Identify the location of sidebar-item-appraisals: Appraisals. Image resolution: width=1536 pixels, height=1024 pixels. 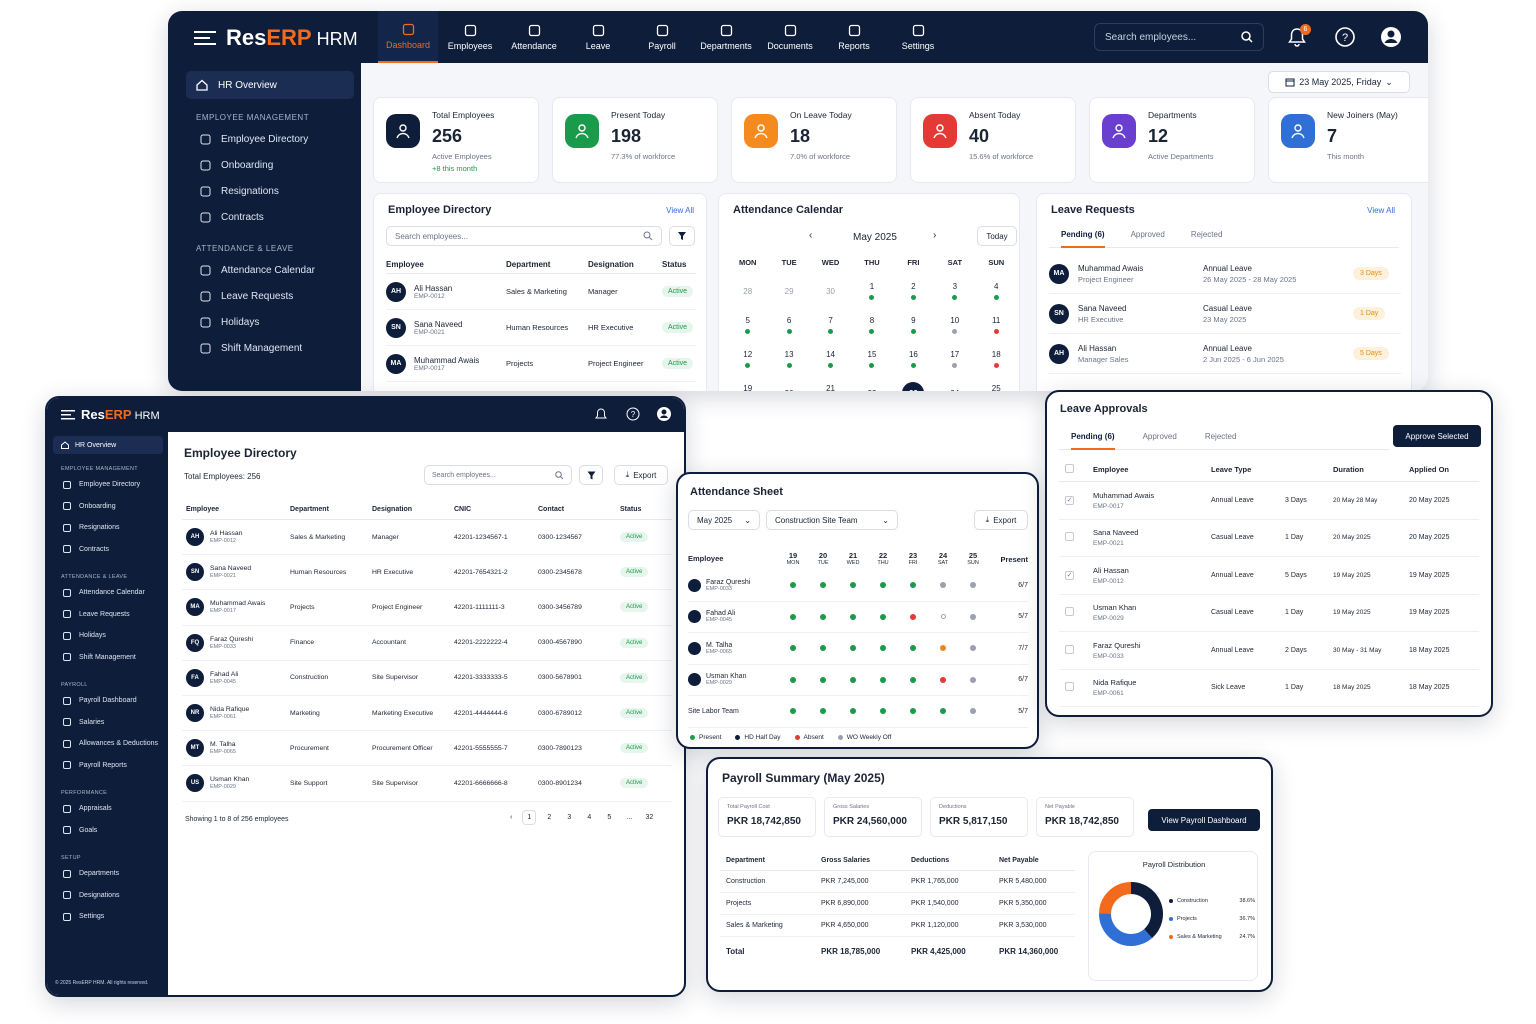
(109, 809).